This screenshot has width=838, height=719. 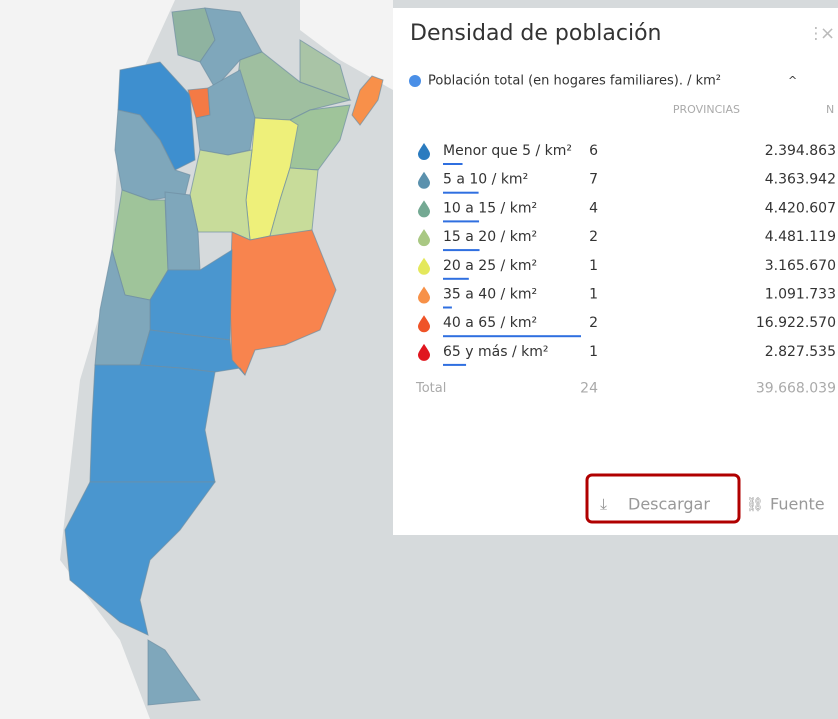 I want to click on link-icon: ⛓, so click(x=755, y=505).